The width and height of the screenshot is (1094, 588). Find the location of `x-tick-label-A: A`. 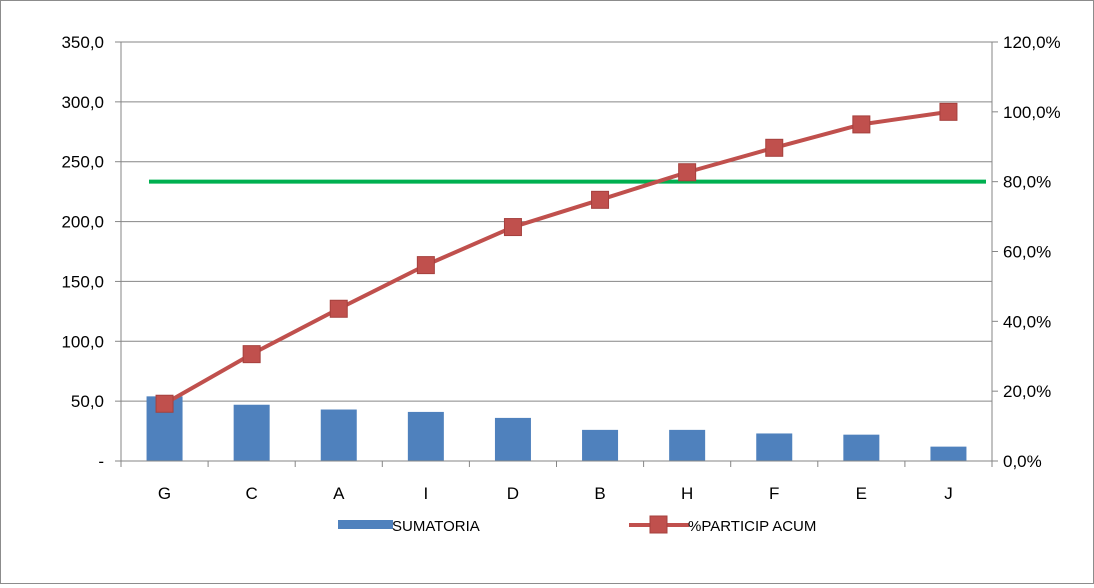

x-tick-label-A: A is located at coordinates (339, 493).